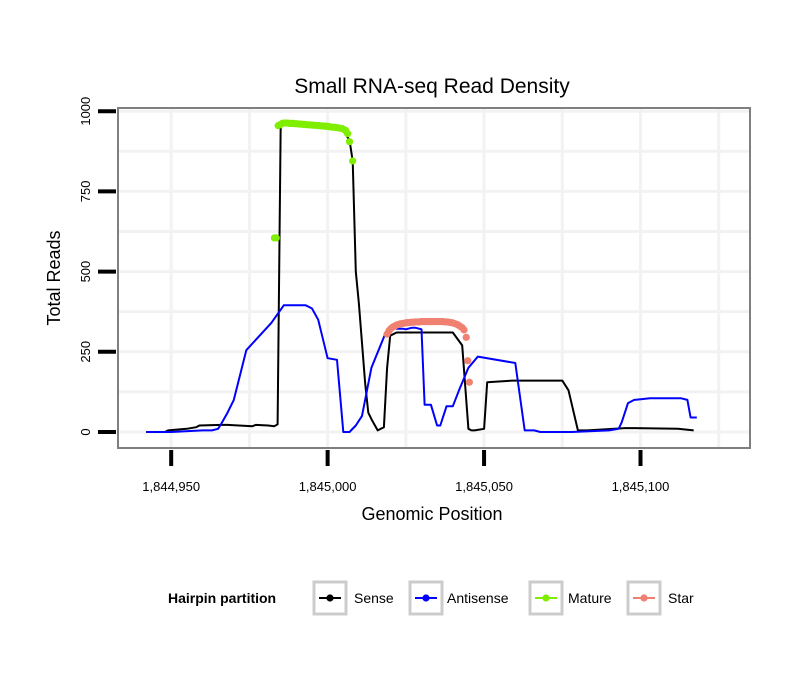 The height and width of the screenshot is (690, 810). What do you see at coordinates (85, 272) in the screenshot?
I see `y-tick-label: 500` at bounding box center [85, 272].